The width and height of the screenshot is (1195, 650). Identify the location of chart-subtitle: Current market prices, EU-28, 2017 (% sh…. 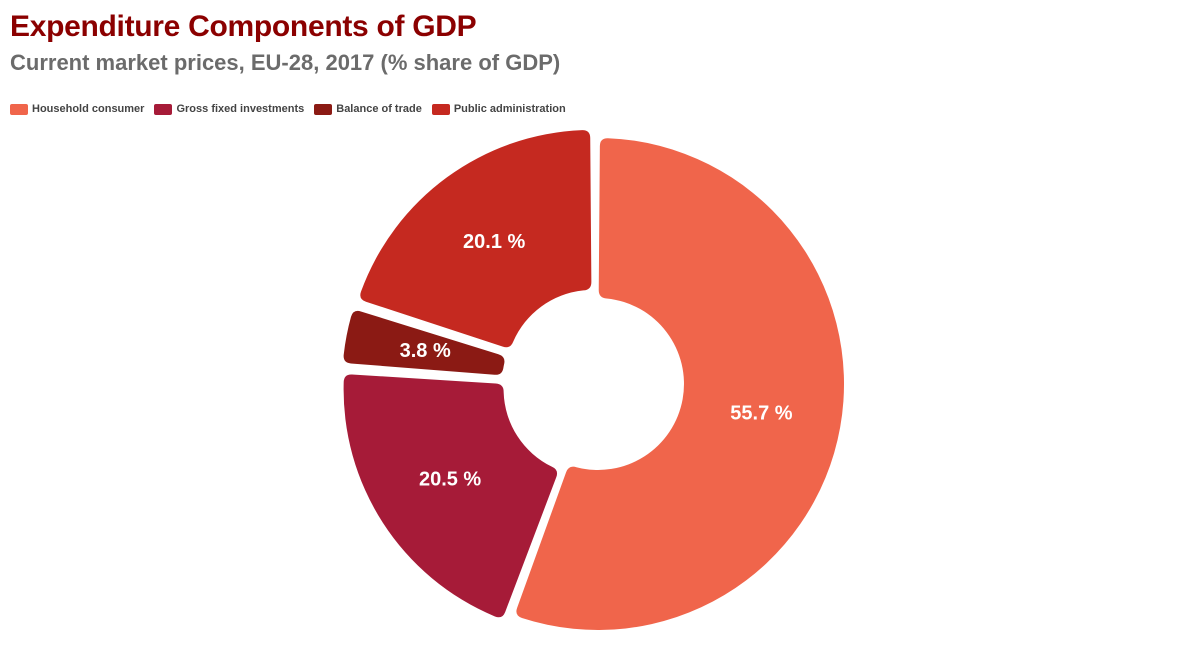
(285, 62).